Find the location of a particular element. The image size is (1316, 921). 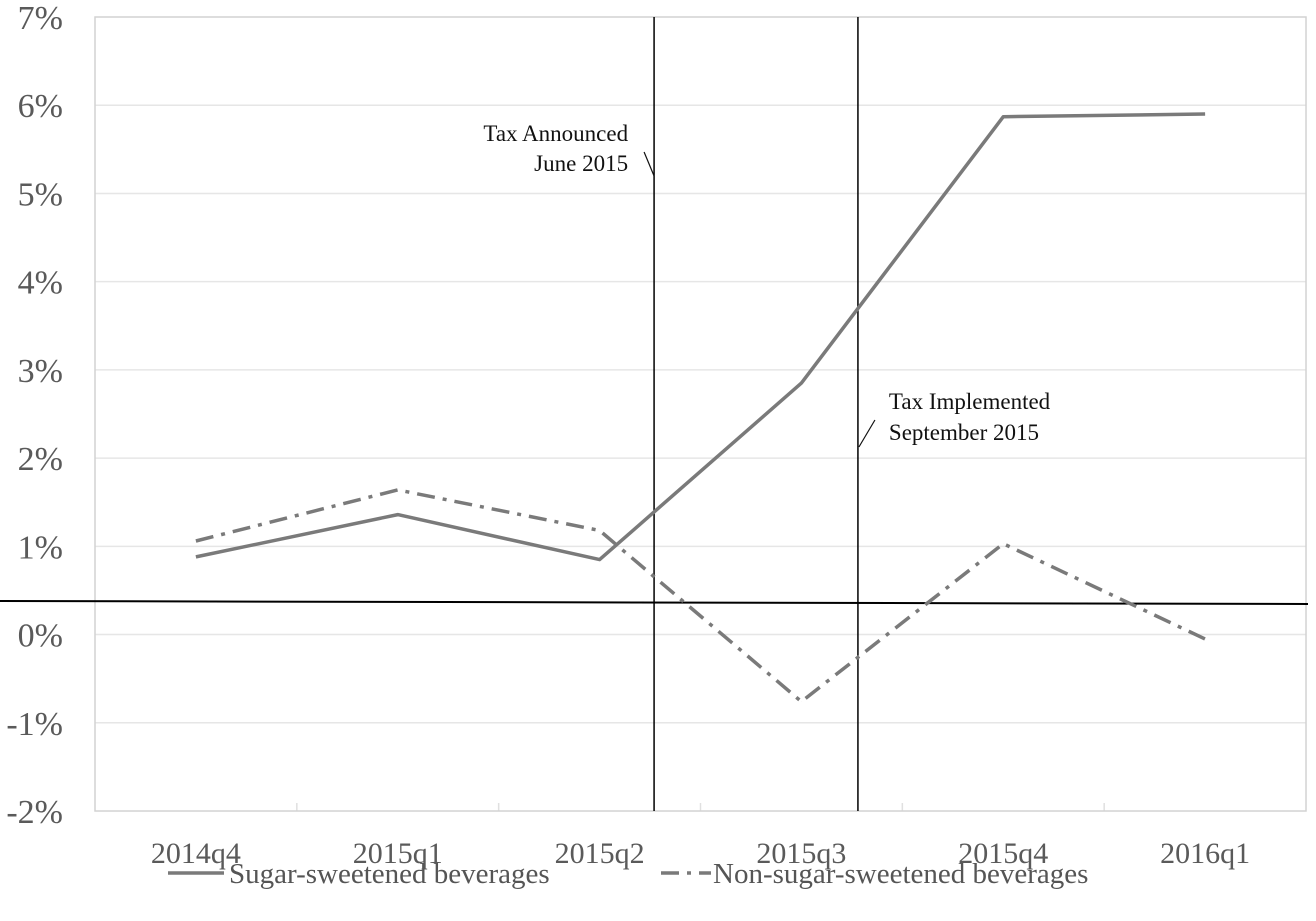

y-tick-label-5: 3% is located at coordinates (40, 371).